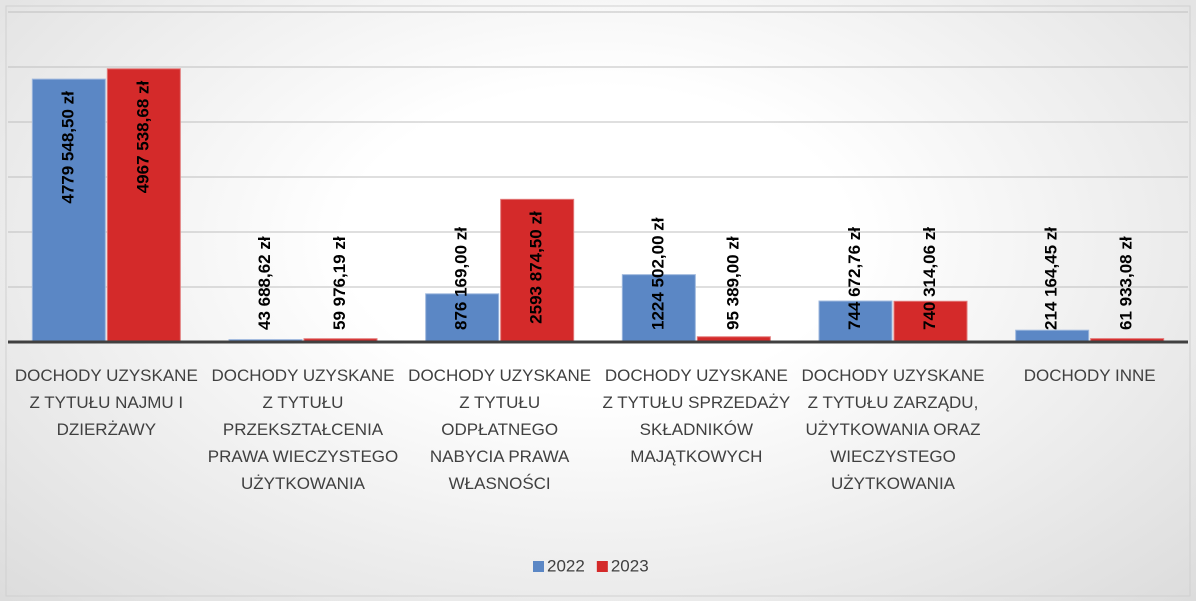 Image resolution: width=1196 pixels, height=601 pixels. I want to click on data-label: 59 976,19 zł, so click(339, 283).